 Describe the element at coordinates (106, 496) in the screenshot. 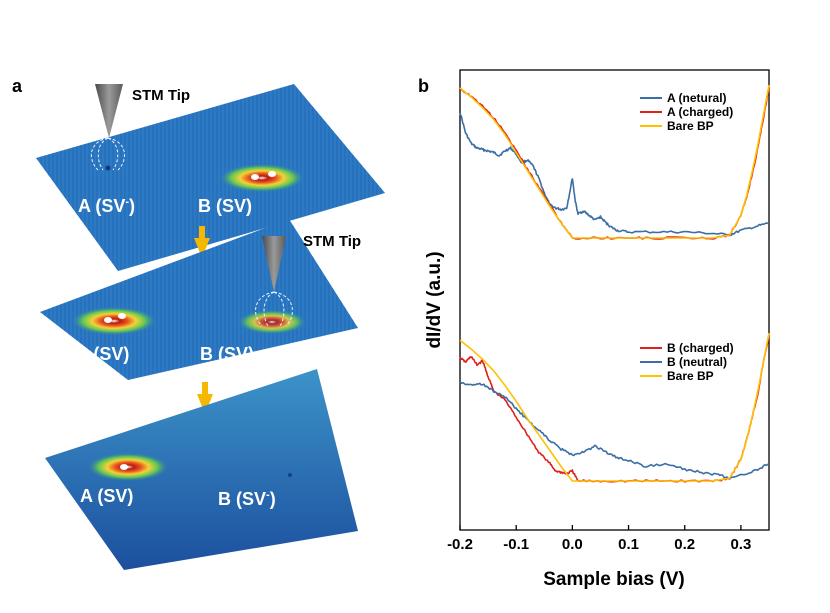

I see `layer-3-site-a-label: A (SV)` at that location.